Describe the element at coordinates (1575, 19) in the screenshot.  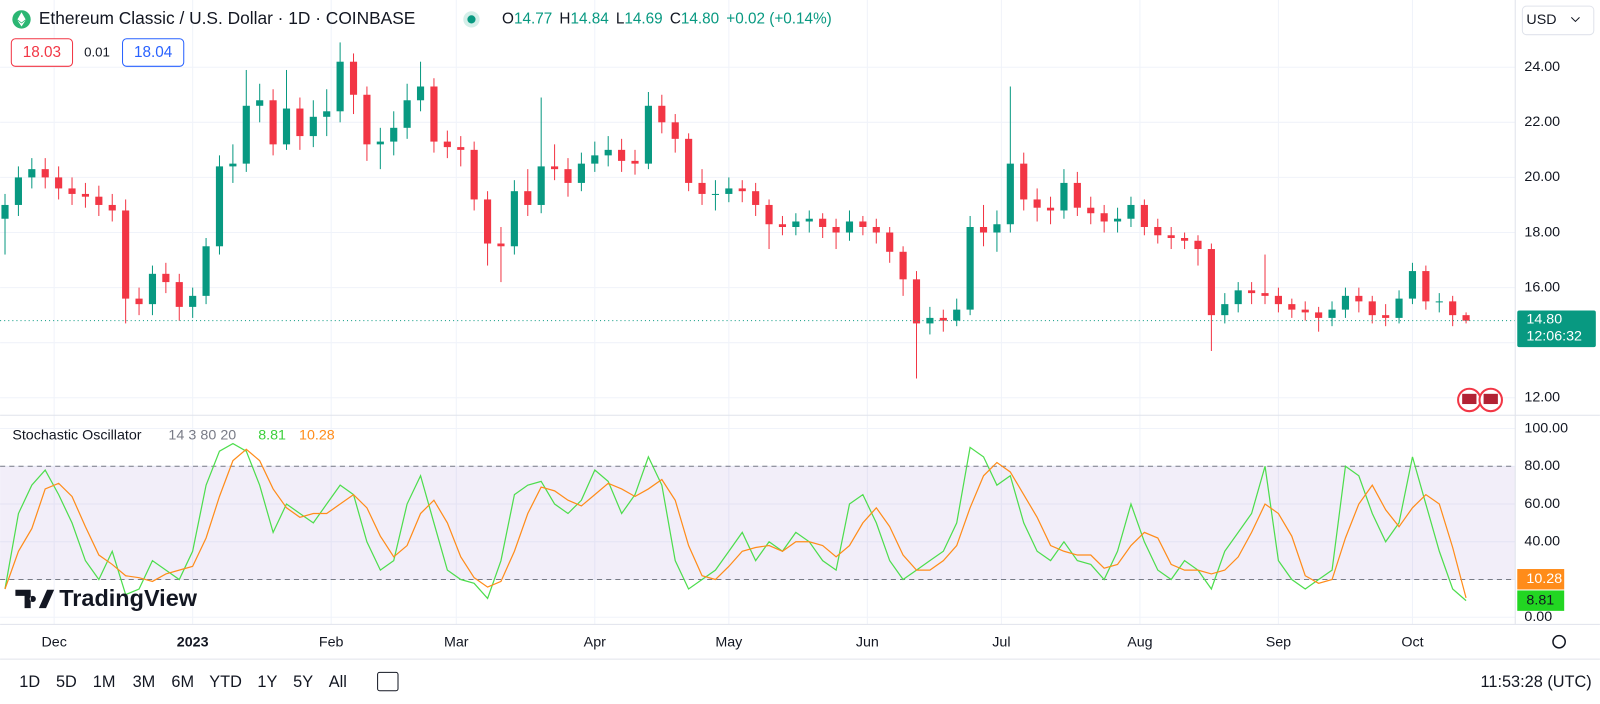
I see `currency-caret` at that location.